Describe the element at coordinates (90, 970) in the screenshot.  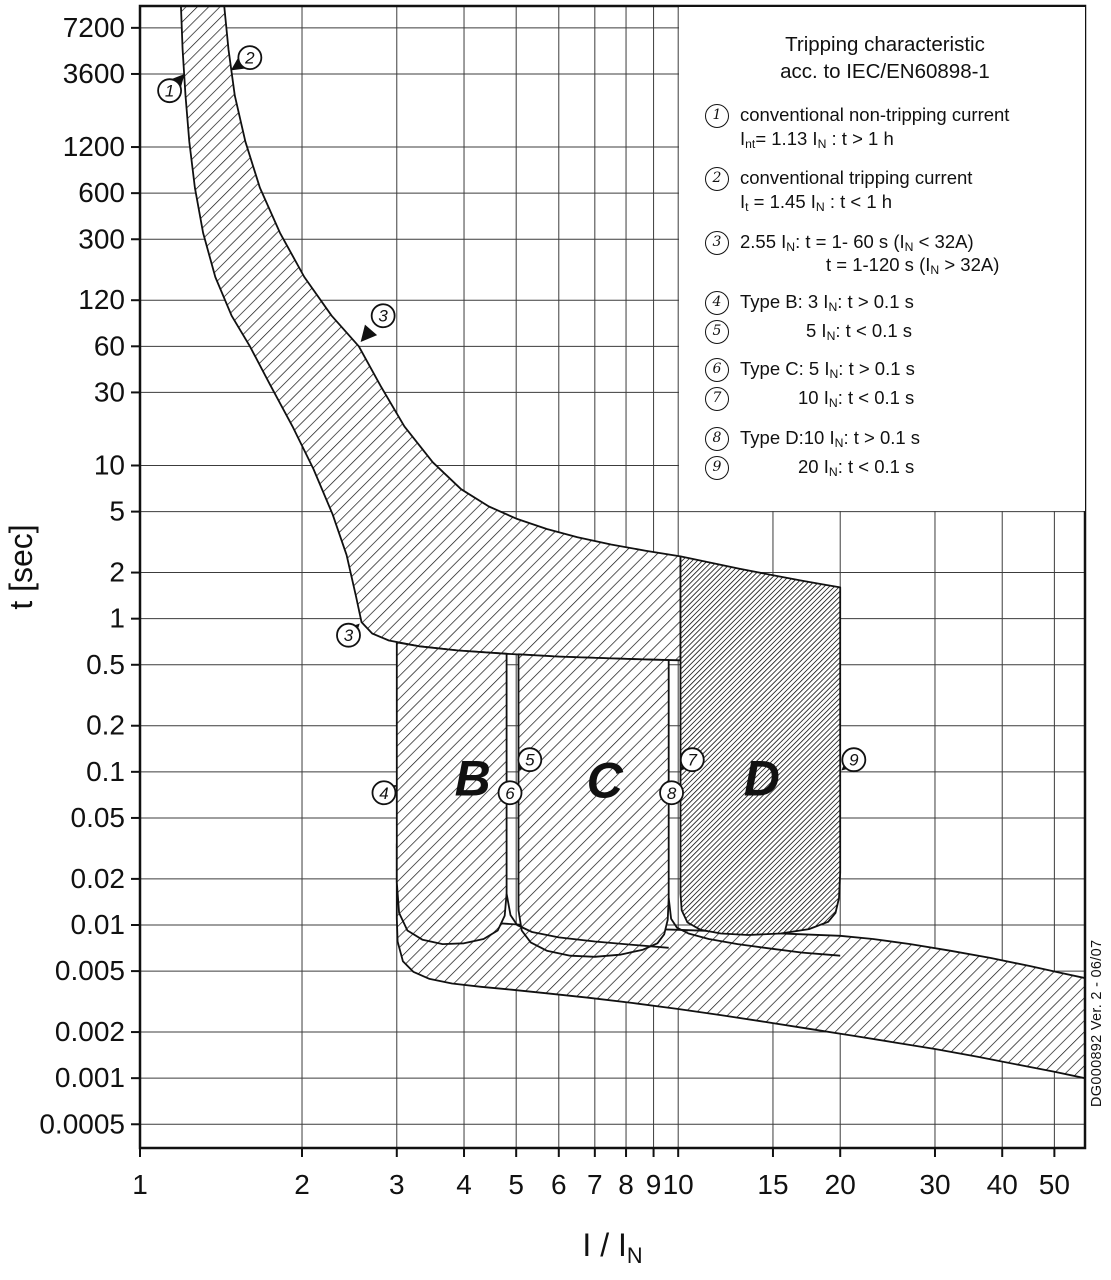
I see `y-tick-label: 0.005` at that location.